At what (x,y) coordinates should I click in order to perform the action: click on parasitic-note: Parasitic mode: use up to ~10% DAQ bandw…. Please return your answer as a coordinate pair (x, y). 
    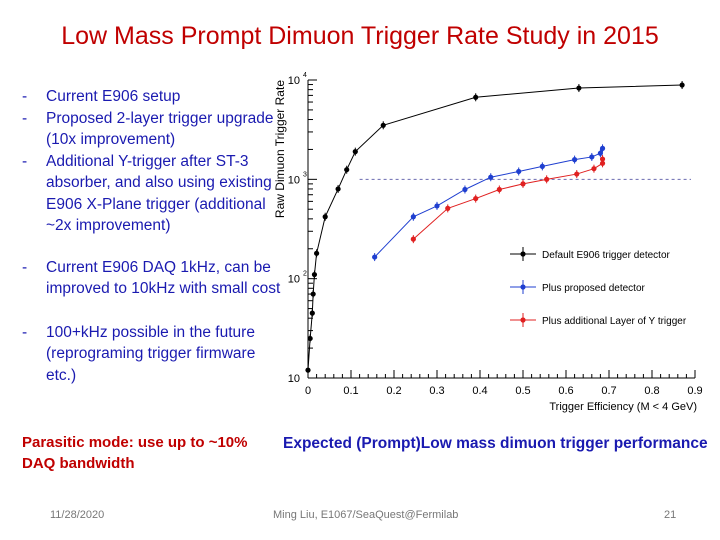
    Looking at the image, I should click on (135, 453).